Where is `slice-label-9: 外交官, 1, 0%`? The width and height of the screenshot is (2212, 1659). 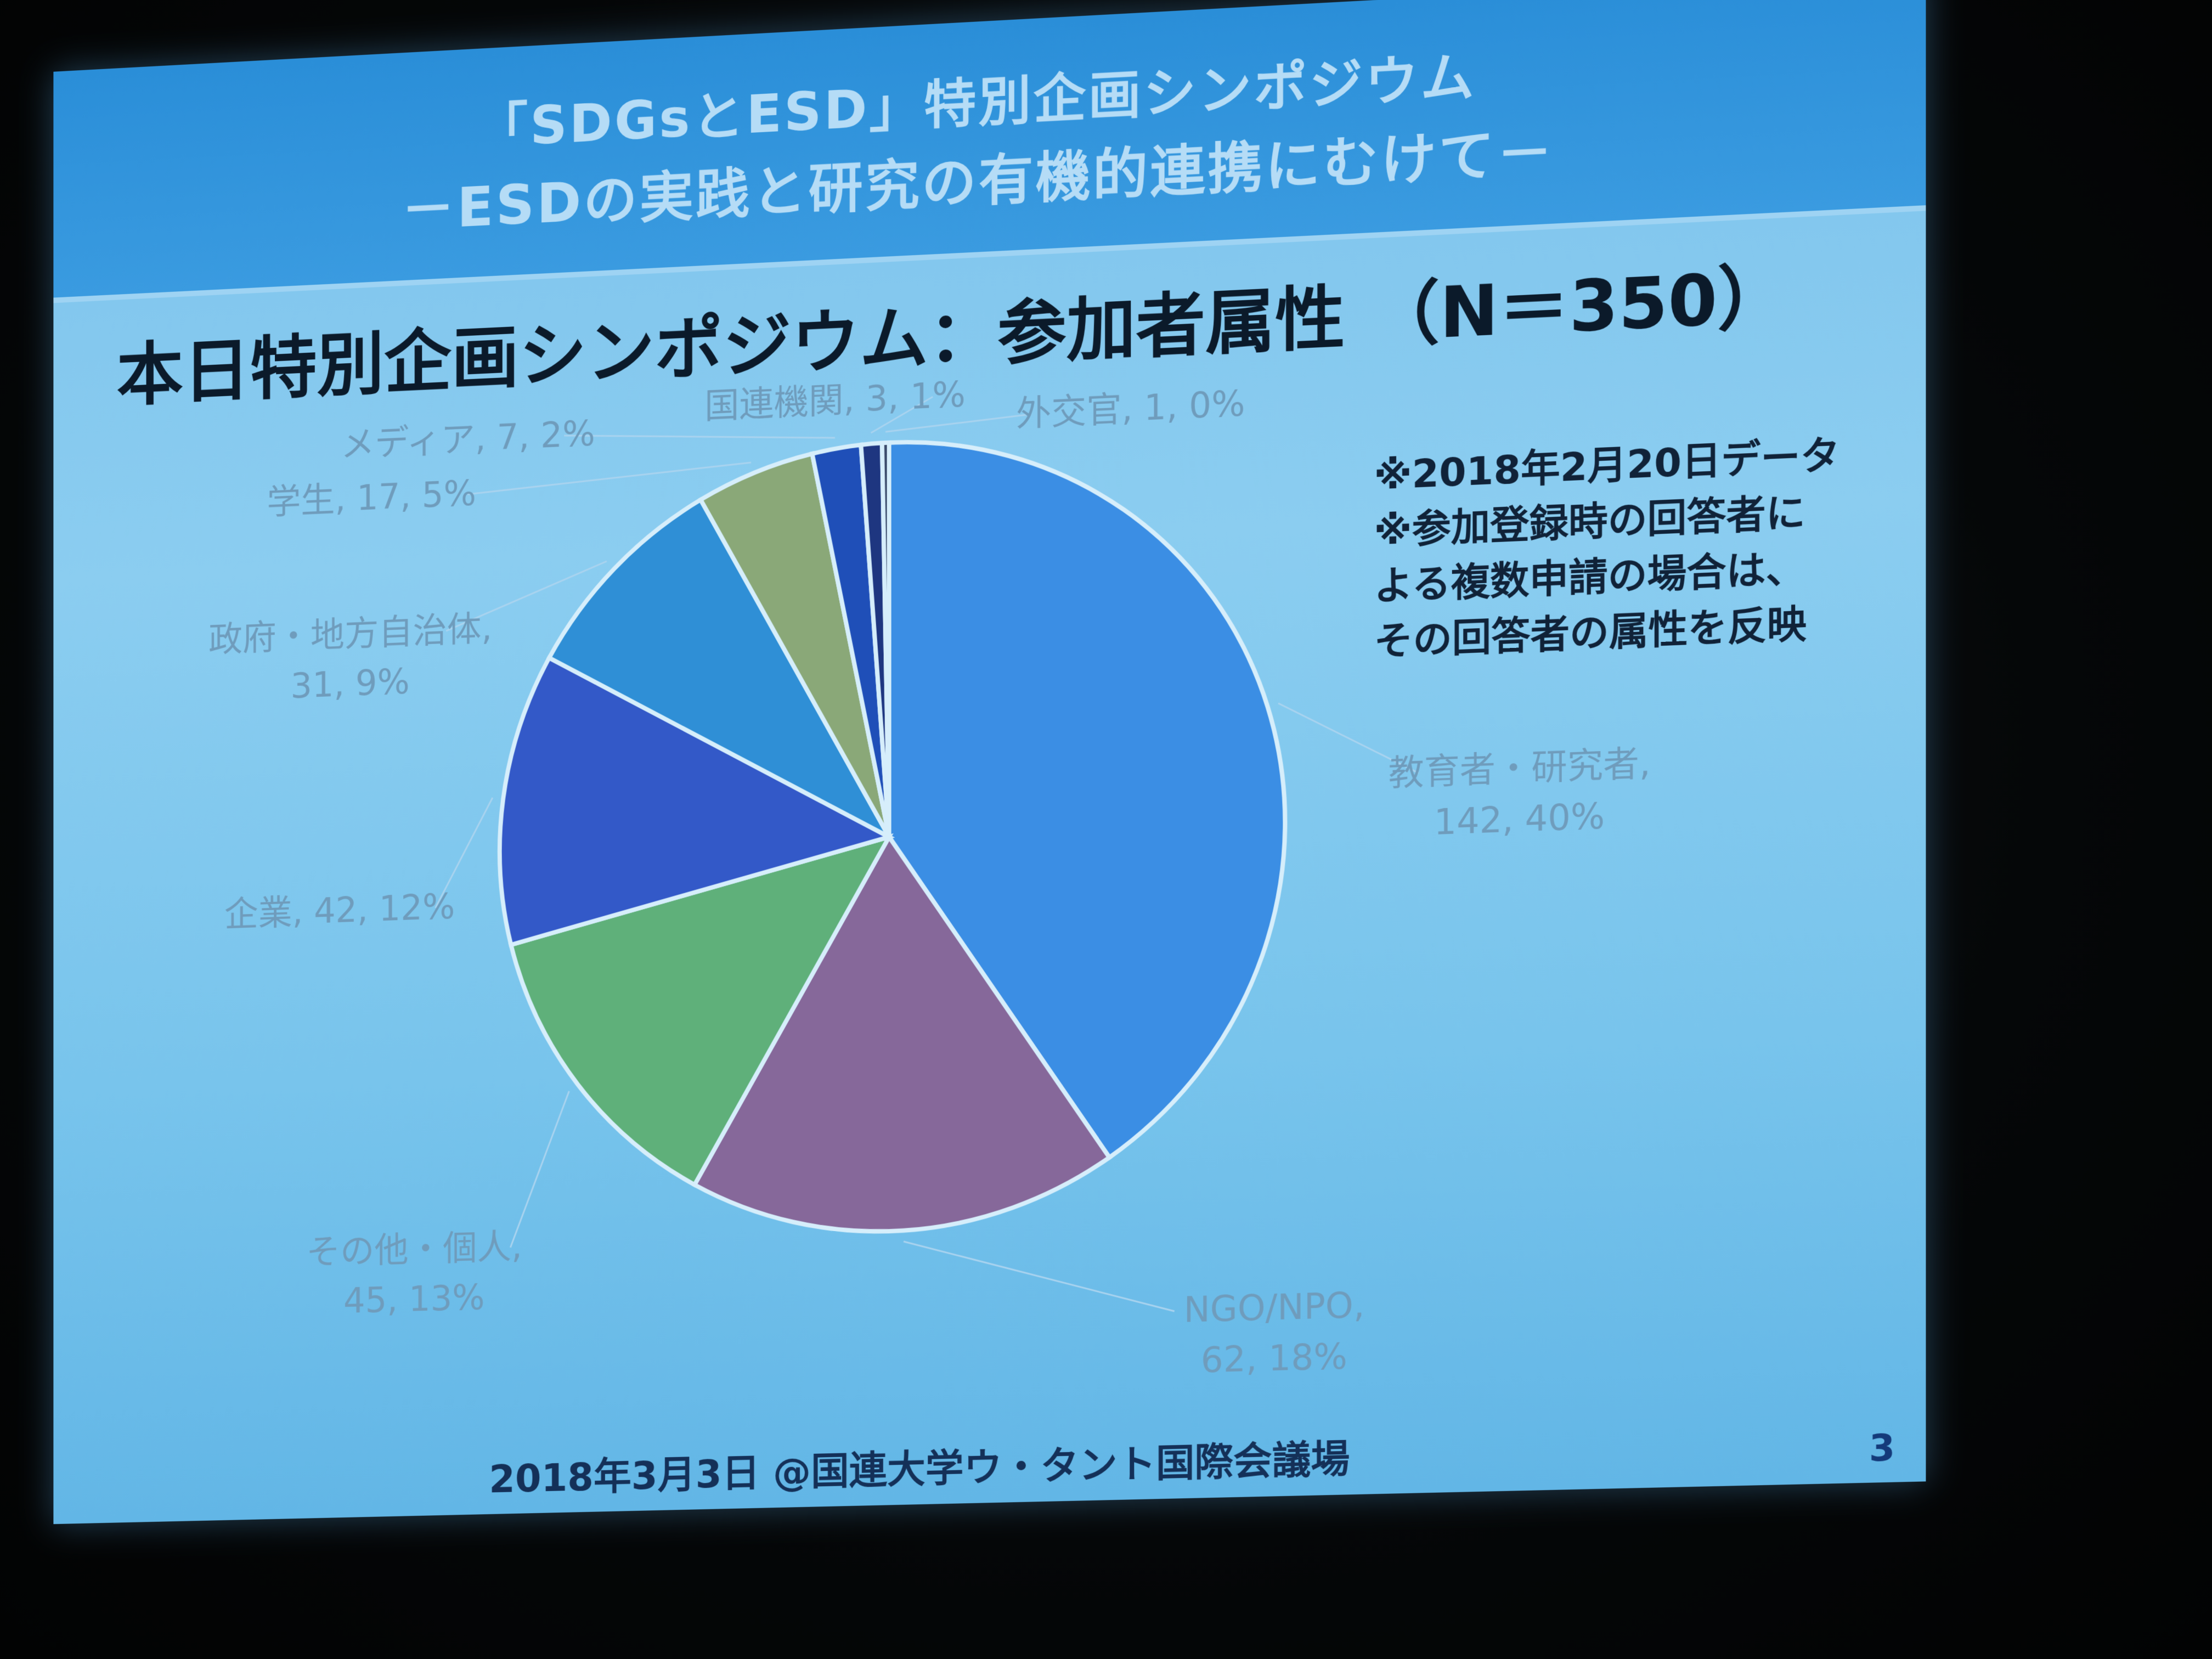
slice-label-9: 外交官, 1, 0% is located at coordinates (1130, 408).